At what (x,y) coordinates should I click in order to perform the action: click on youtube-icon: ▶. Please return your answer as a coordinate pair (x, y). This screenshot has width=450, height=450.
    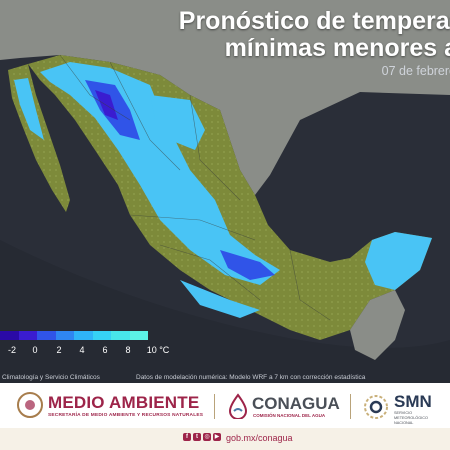
    Looking at the image, I should click on (217, 437).